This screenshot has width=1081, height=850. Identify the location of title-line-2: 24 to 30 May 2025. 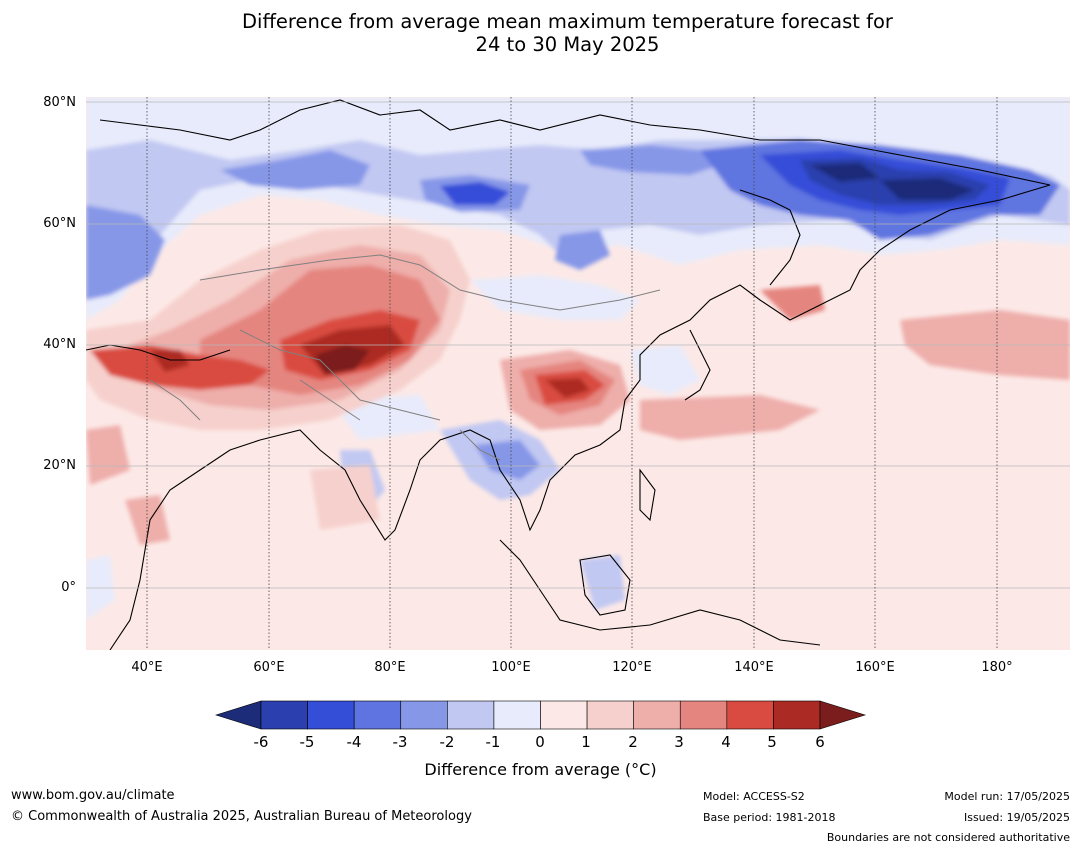
(567, 44).